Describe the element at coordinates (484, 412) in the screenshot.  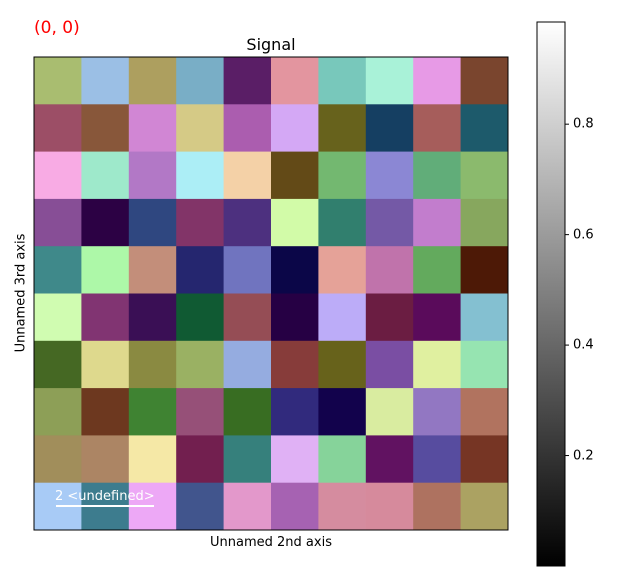
I see `heatmap-cell-r7-c9` at that location.